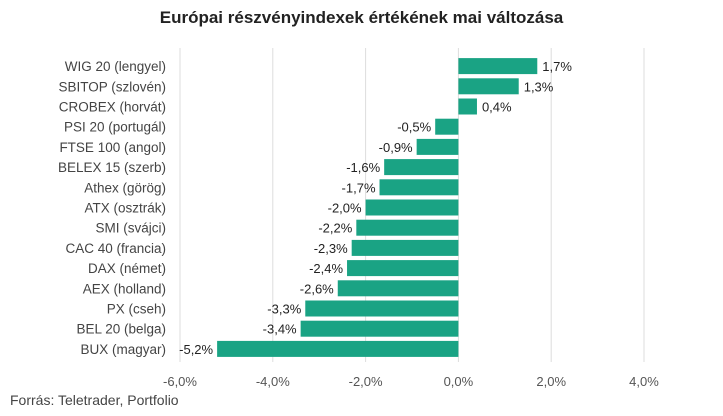 Image resolution: width=723 pixels, height=416 pixels. What do you see at coordinates (115, 66) in the screenshot?
I see `category-label: WIG 20 (lengyel)` at bounding box center [115, 66].